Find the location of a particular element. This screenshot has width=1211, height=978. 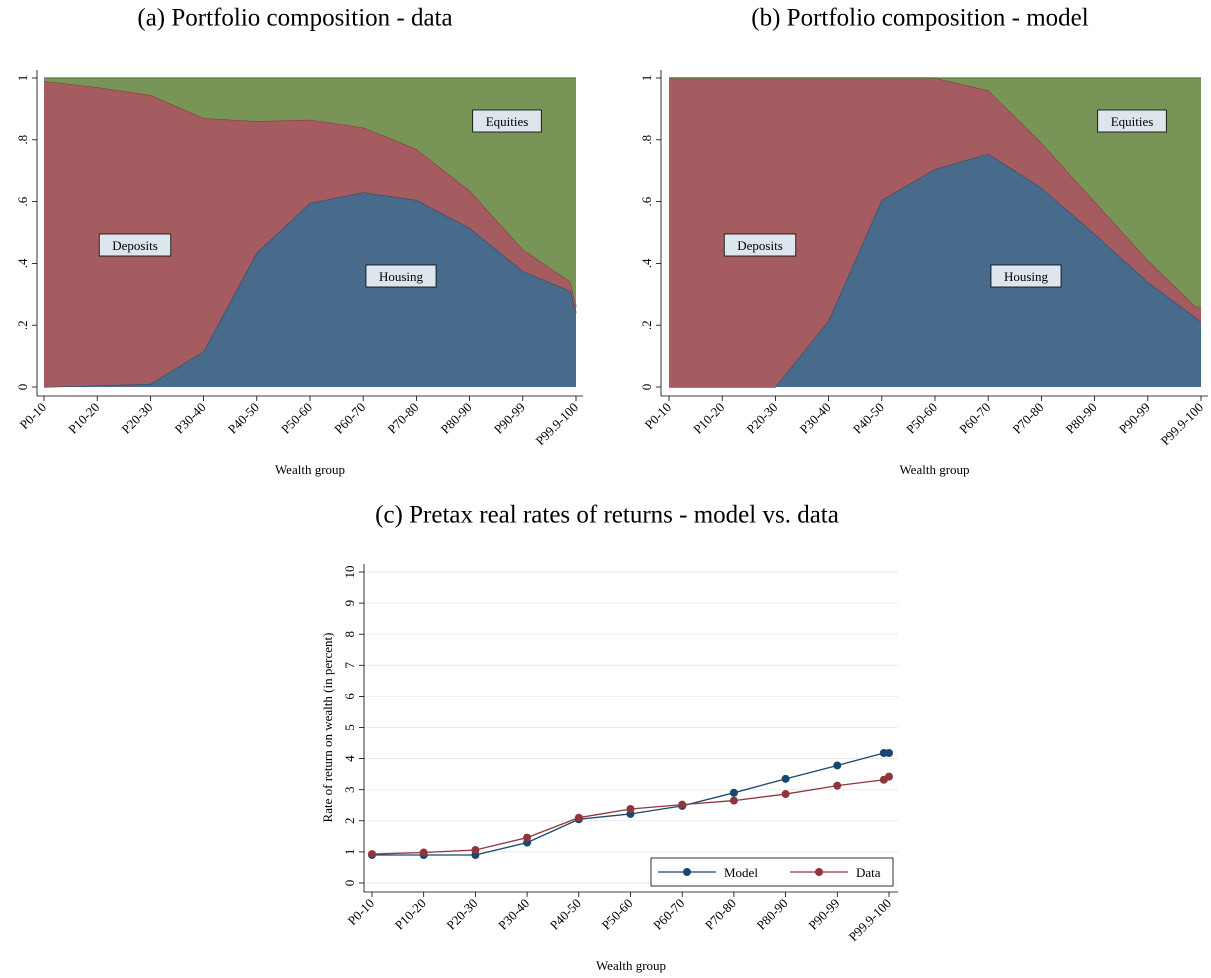

y-tick-label: 10 is located at coordinates (349, 572).